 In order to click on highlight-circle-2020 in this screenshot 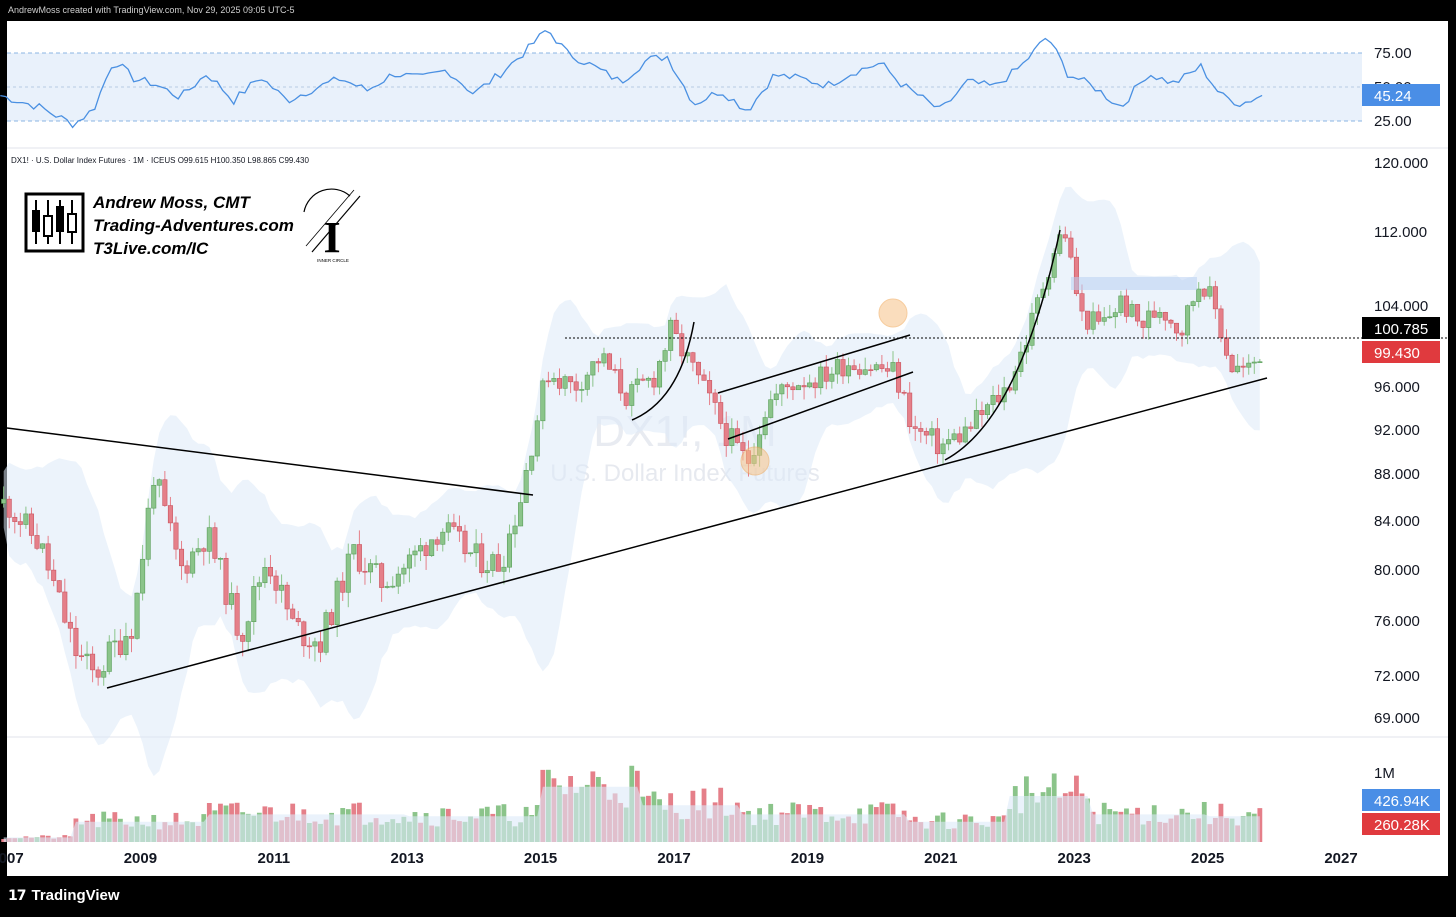, I will do `click(893, 313)`.